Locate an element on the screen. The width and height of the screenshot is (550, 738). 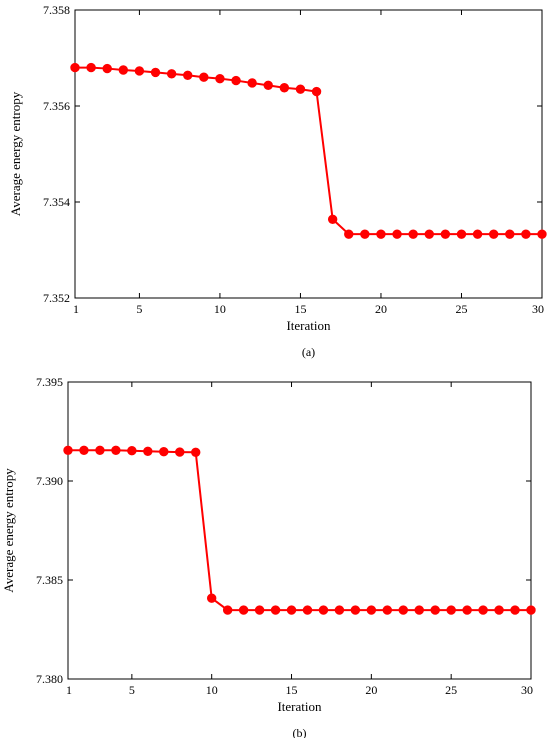
chart-b-x-tick-label: 25 is located at coordinates (451, 690).